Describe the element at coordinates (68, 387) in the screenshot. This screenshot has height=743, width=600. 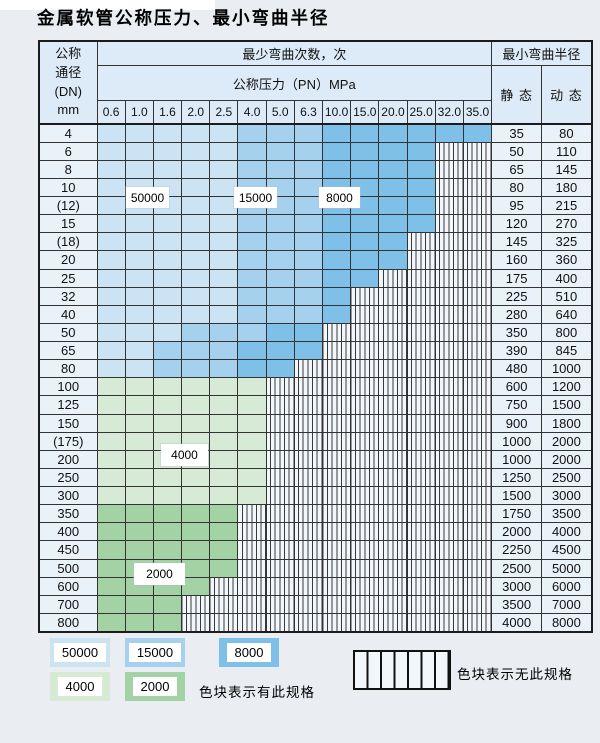
I see `dn-cell: 100` at that location.